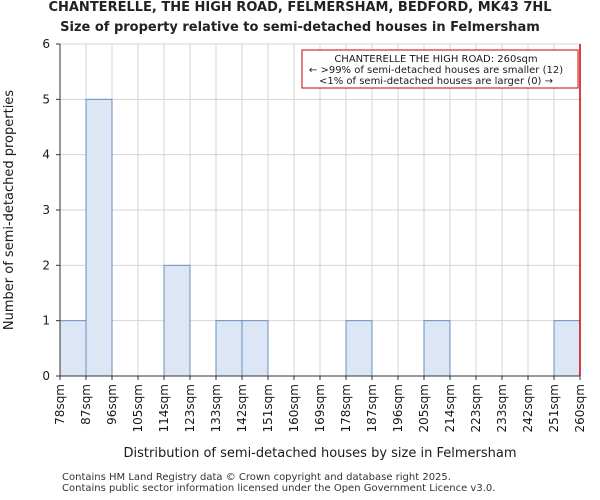  What do you see at coordinates (268, 408) in the screenshot?
I see `x-tick-label: 151sqm` at bounding box center [268, 408].